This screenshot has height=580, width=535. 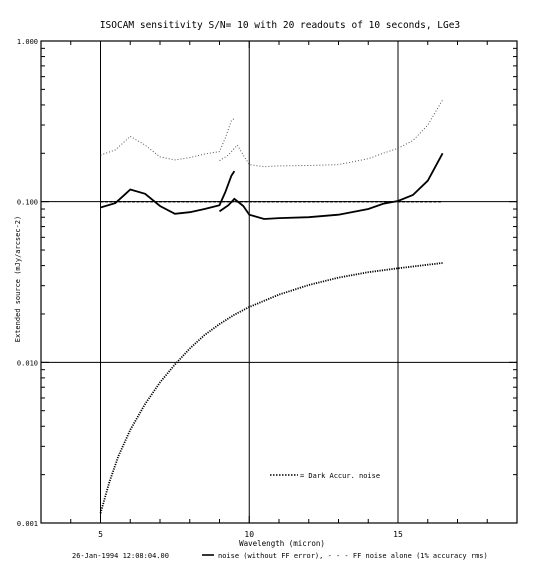 What do you see at coordinates (27, 363) in the screenshot?
I see `y-tick-label: 0.010` at bounding box center [27, 363].